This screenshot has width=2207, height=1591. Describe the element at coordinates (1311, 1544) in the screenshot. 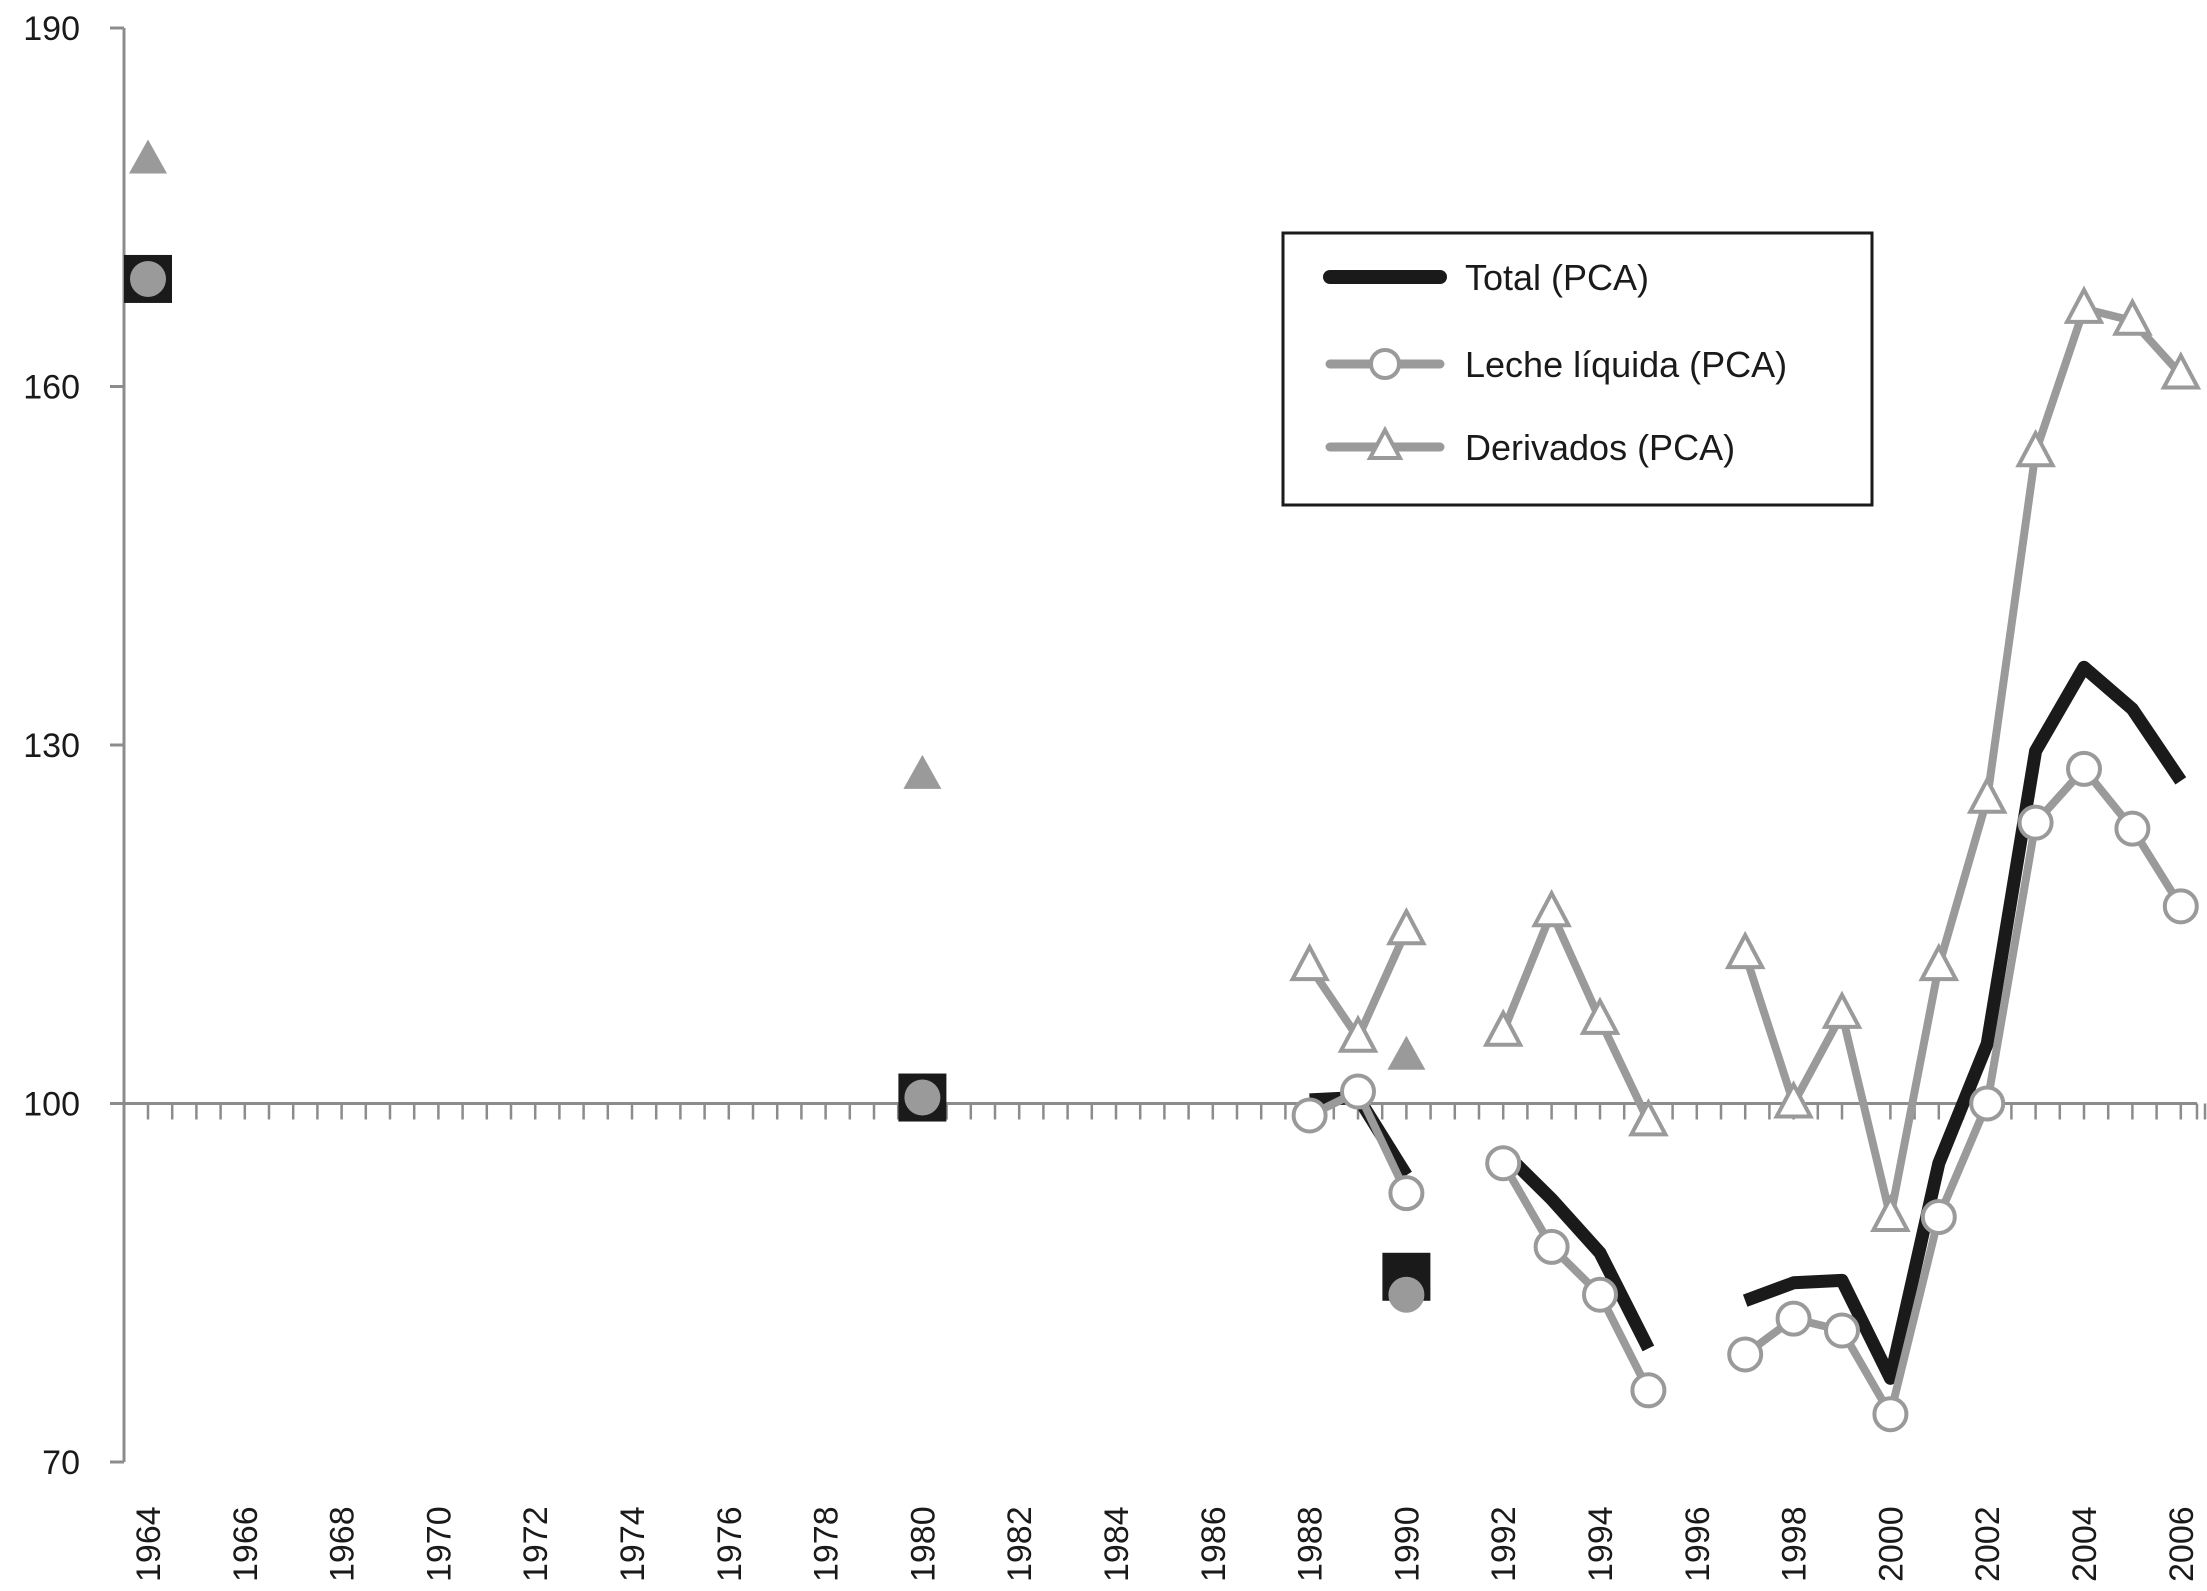

I see `x-tick-label: 1988` at that location.